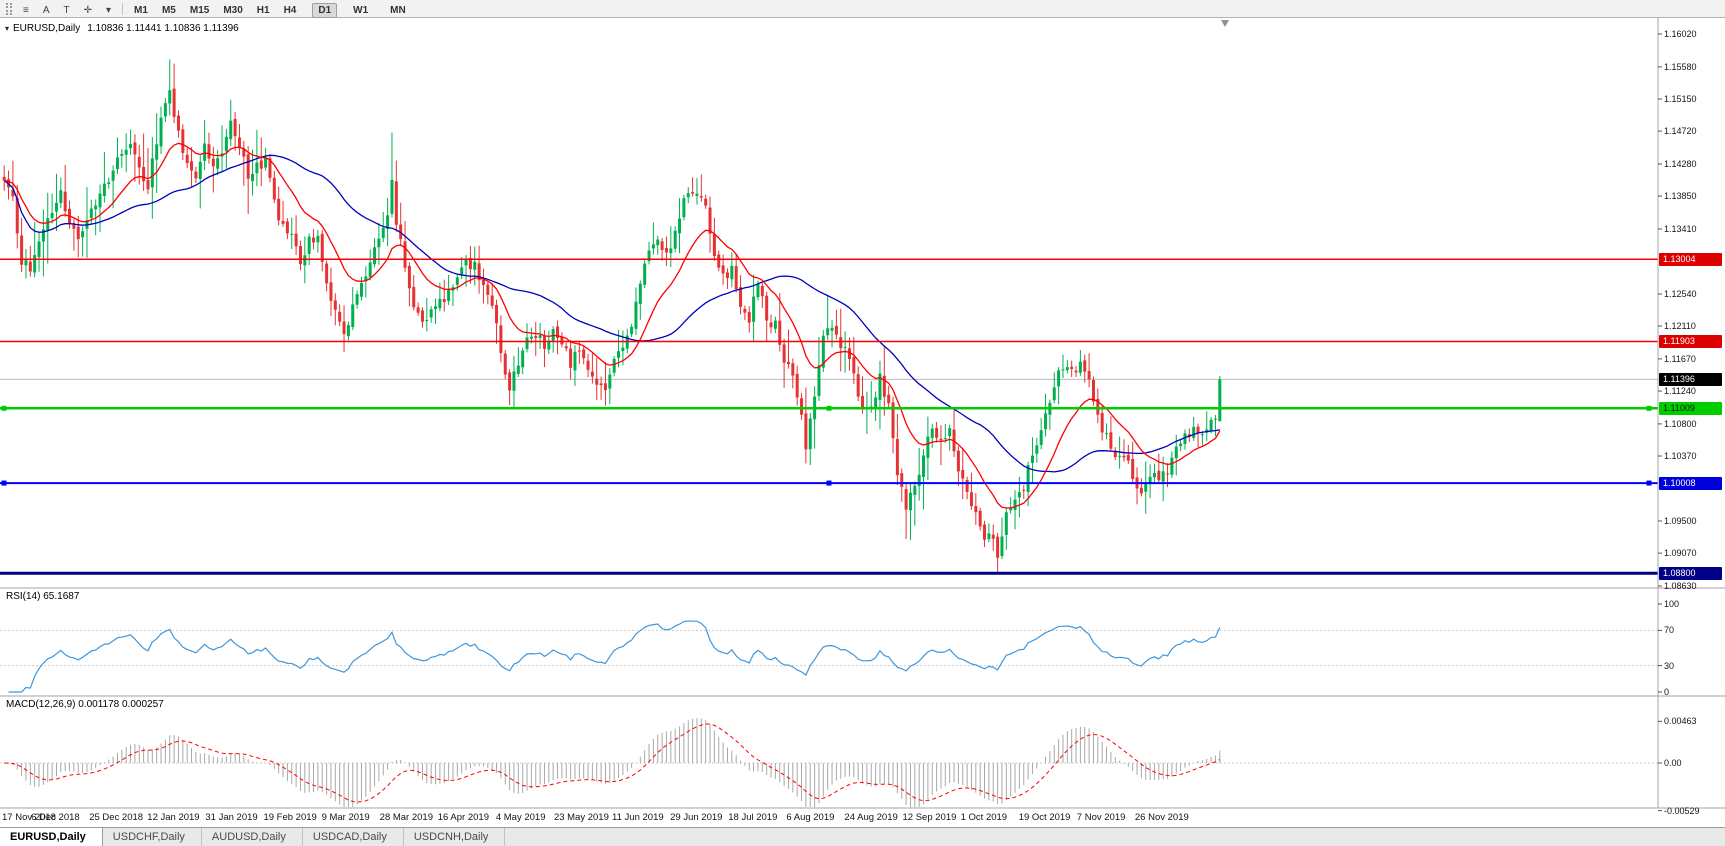  Describe the element at coordinates (1680, 326) in the screenshot. I see `price-tick: 1.12110` at that location.